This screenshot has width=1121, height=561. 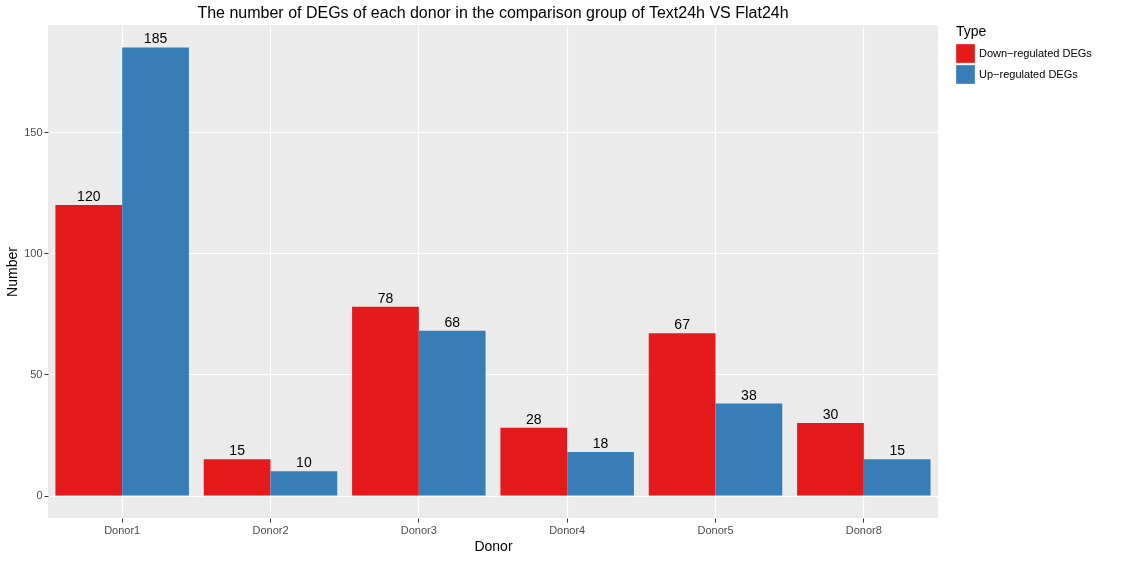 What do you see at coordinates (304, 462) in the screenshot?
I see `data-label: 10` at bounding box center [304, 462].